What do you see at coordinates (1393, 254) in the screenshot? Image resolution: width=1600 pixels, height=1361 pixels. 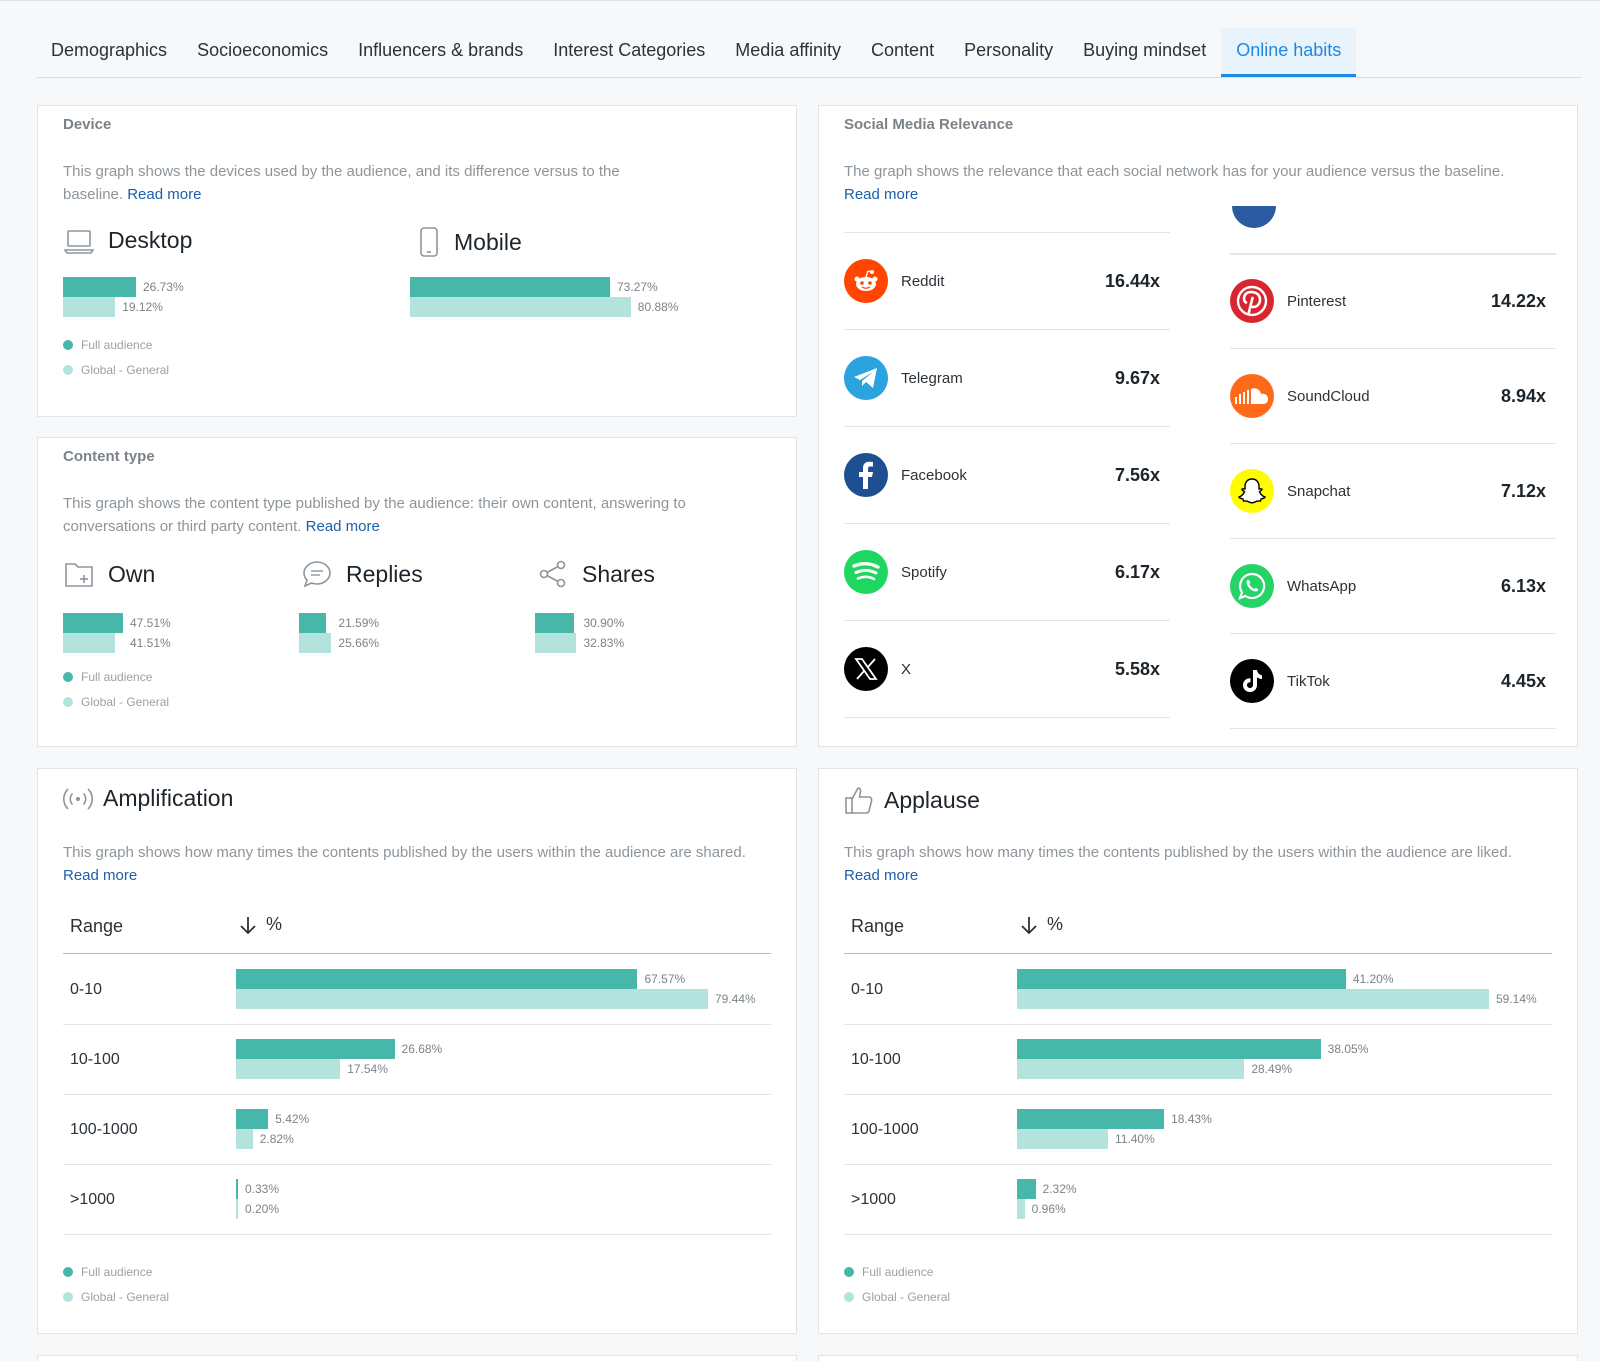 I see `social-right-top-divider` at bounding box center [1393, 254].